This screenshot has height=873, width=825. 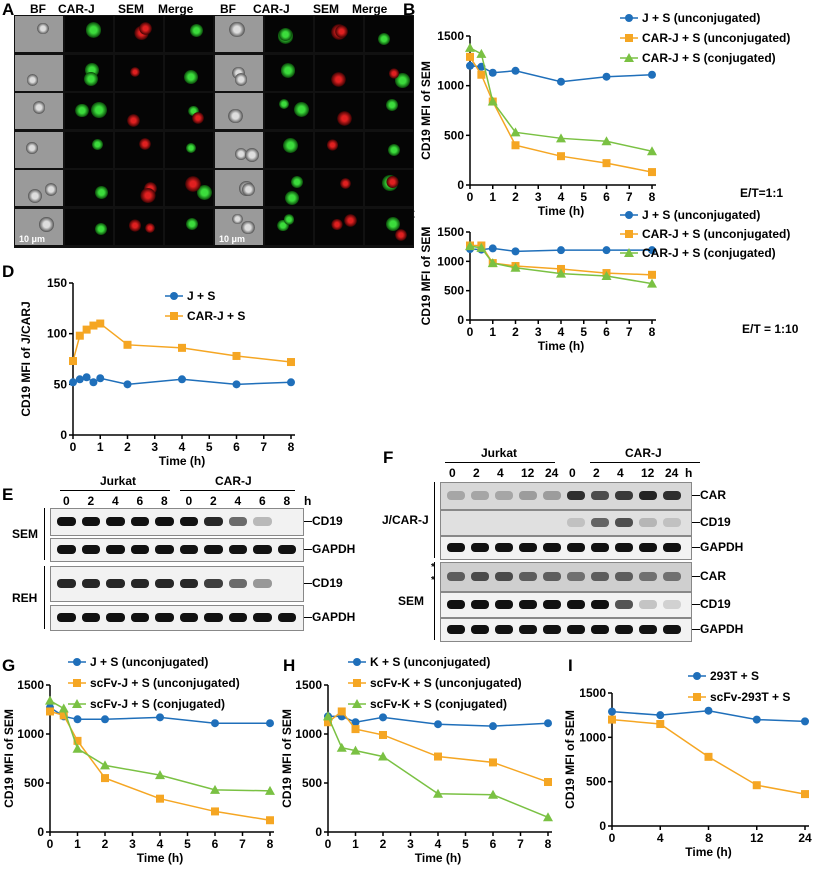 I want to click on microscopy-grid: 10 μm 10 μm, so click(x=214, y=131).